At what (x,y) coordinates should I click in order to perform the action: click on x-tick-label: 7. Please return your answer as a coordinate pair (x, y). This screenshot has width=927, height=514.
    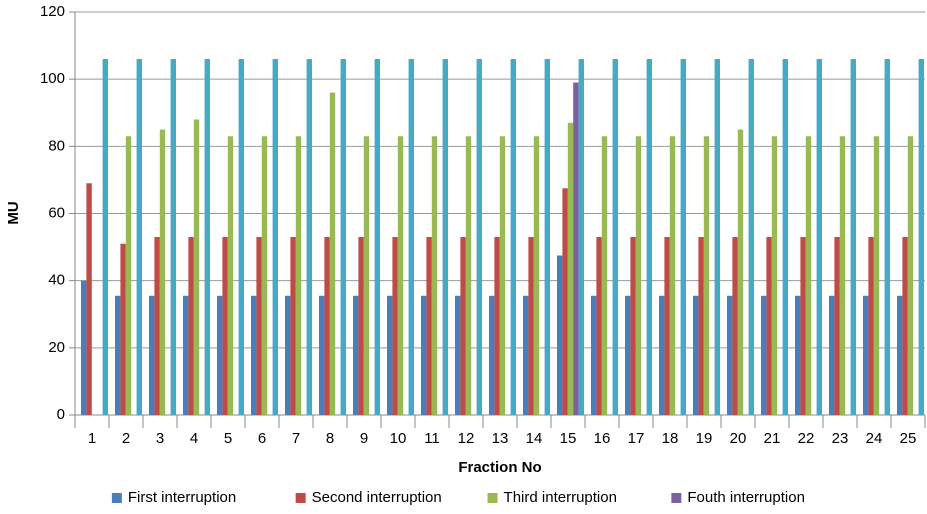
    Looking at the image, I should click on (296, 438).